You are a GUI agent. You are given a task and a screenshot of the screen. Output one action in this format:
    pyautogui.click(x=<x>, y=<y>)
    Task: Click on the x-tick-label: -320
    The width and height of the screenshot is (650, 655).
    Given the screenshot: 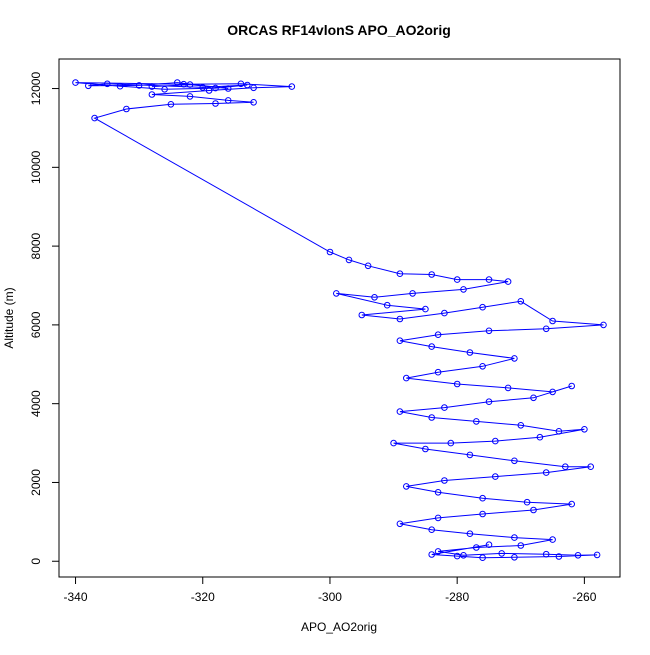 What is the action you would take?
    pyautogui.click(x=203, y=597)
    